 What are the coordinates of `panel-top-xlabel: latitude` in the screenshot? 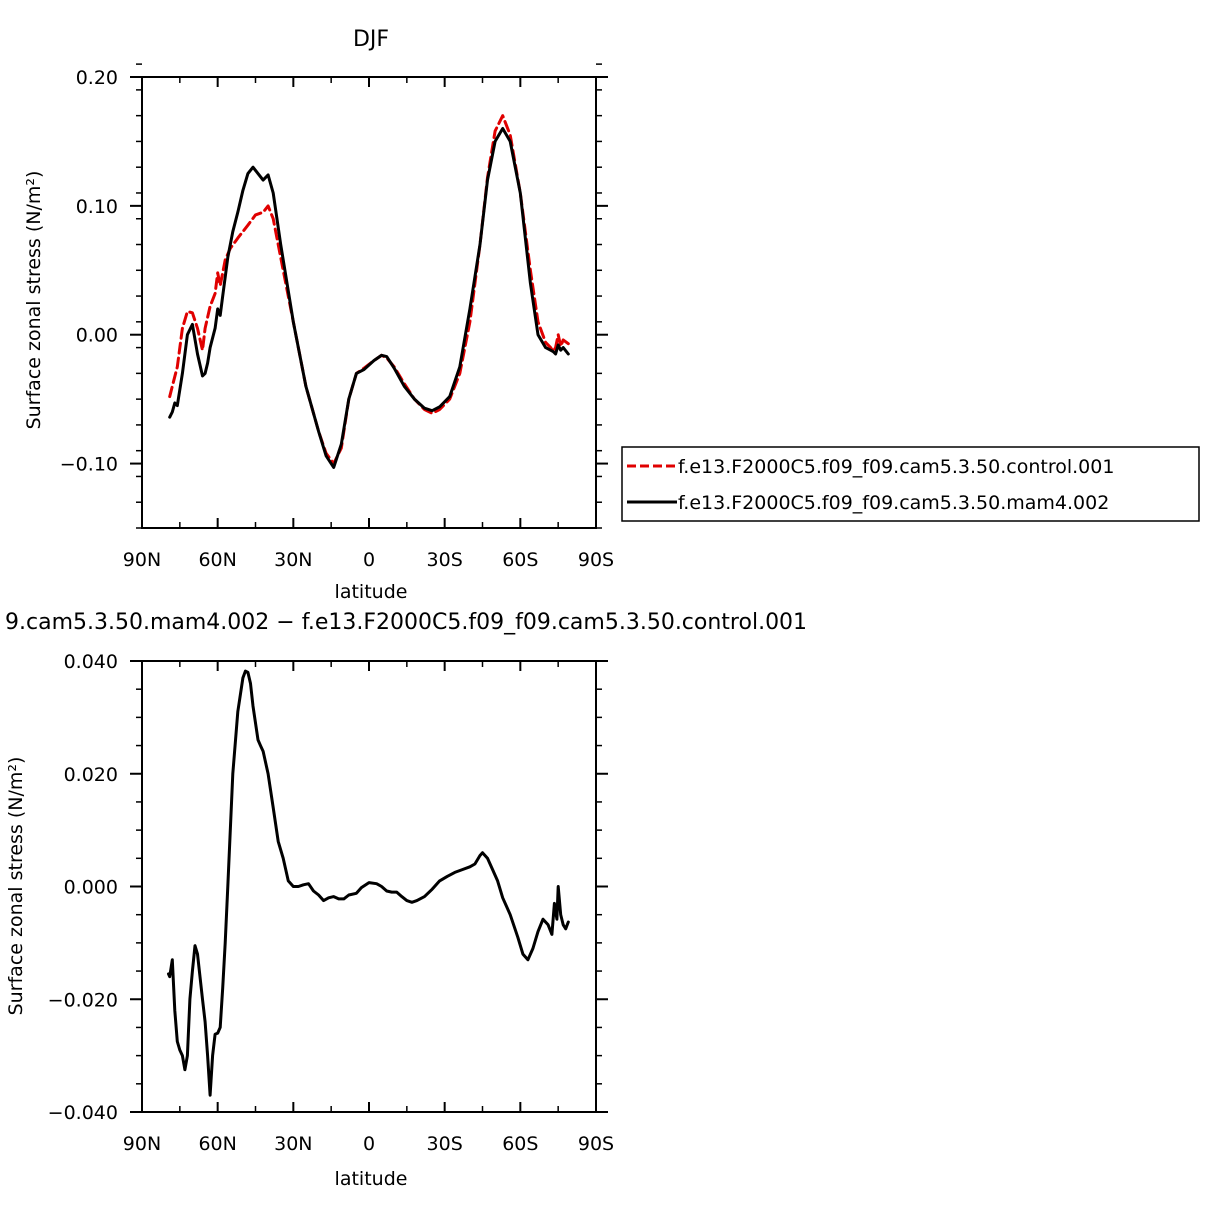 It's located at (371, 592).